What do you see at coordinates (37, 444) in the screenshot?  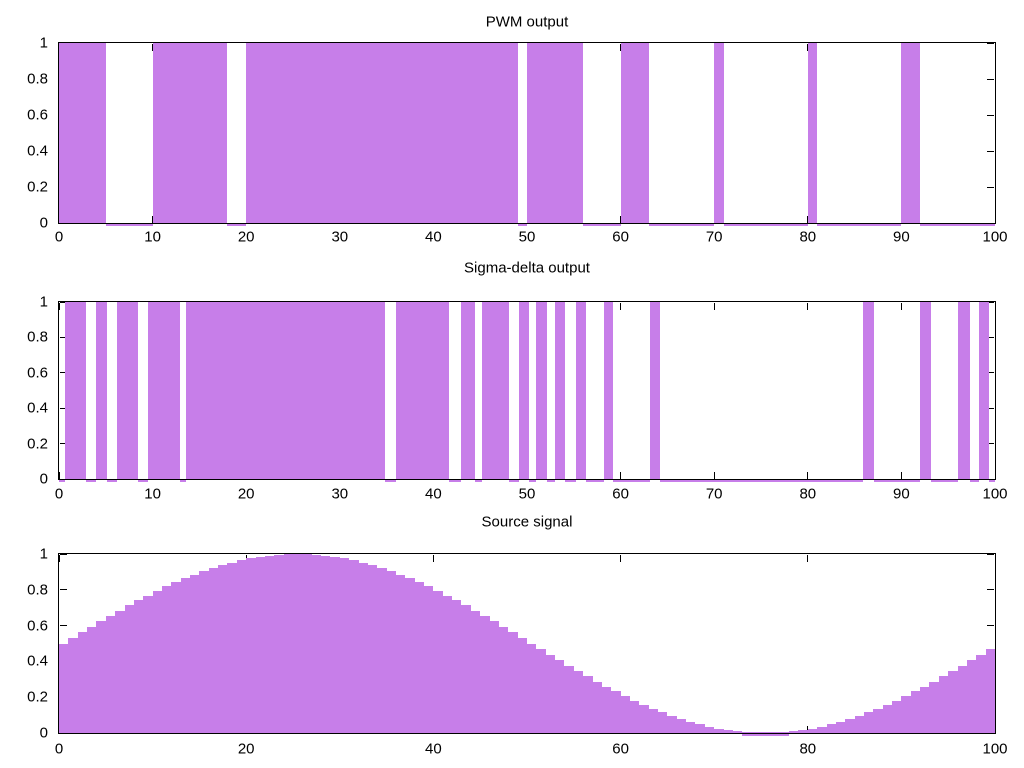 I see `y-tick-label: 0.2` at bounding box center [37, 444].